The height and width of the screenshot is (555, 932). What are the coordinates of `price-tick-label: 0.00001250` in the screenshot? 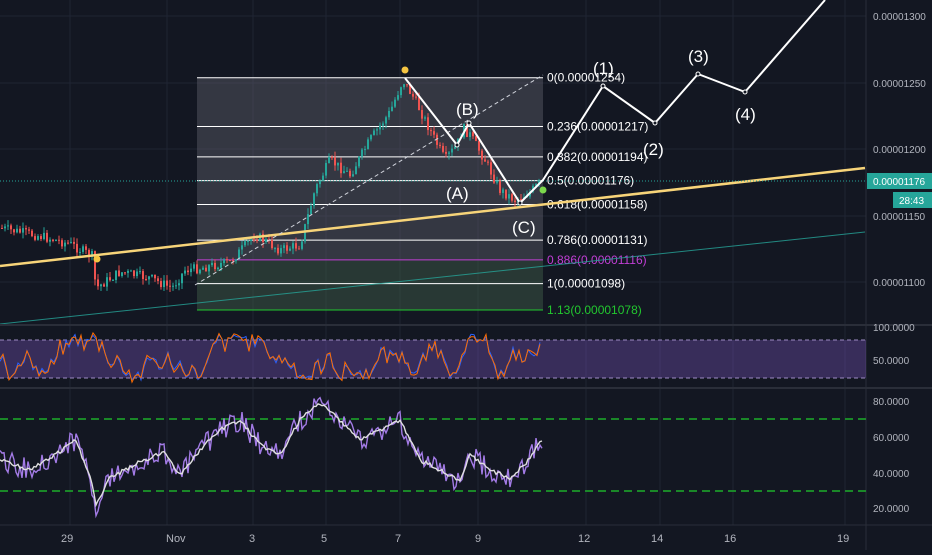 It's located at (899, 84).